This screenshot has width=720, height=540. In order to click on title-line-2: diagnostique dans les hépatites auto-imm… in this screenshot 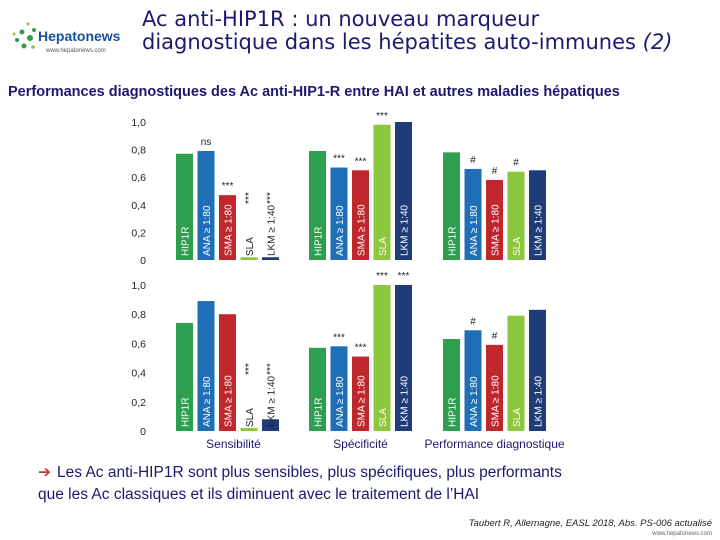, I will do `click(389, 42)`.